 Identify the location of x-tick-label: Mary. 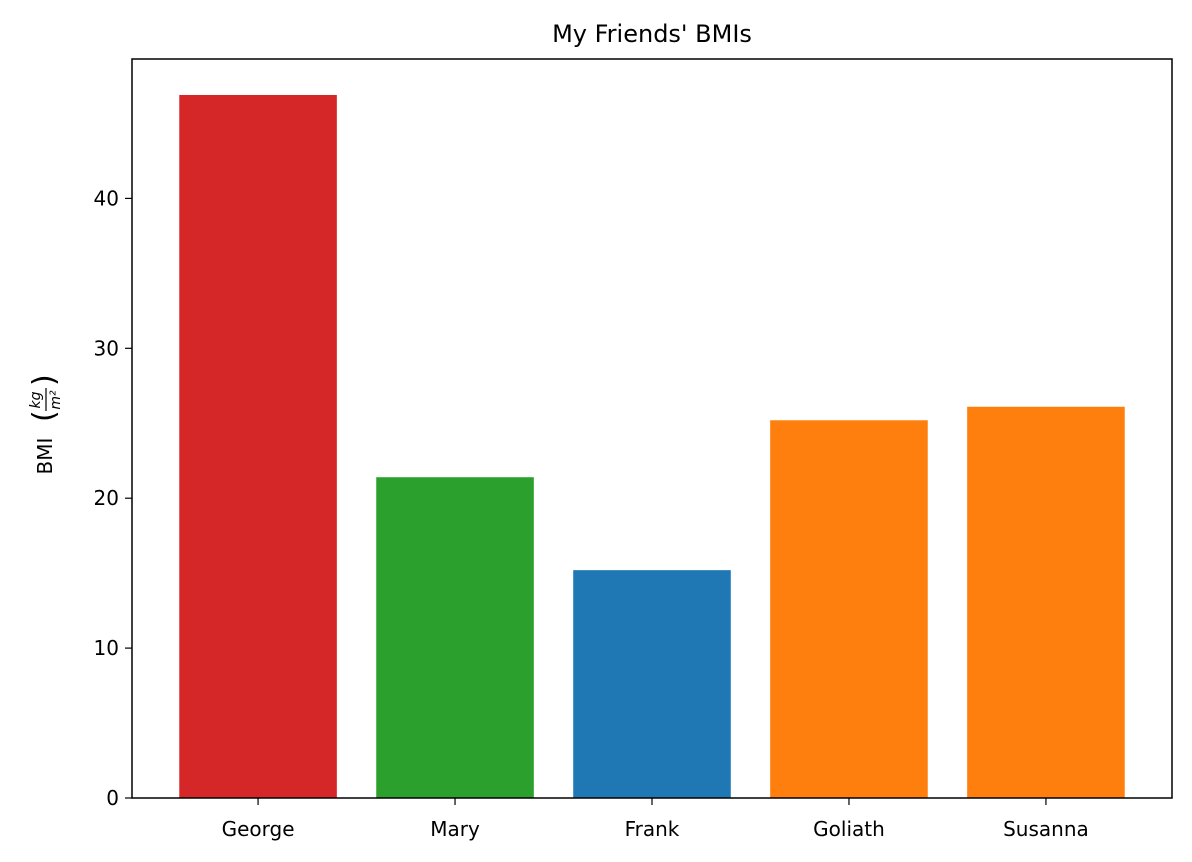
(455, 829).